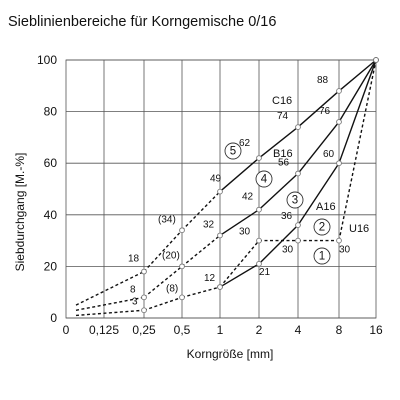 Image resolution: width=400 pixels, height=400 pixels. Describe the element at coordinates (51, 215) in the screenshot. I see `y-tick-label: 40` at that location.